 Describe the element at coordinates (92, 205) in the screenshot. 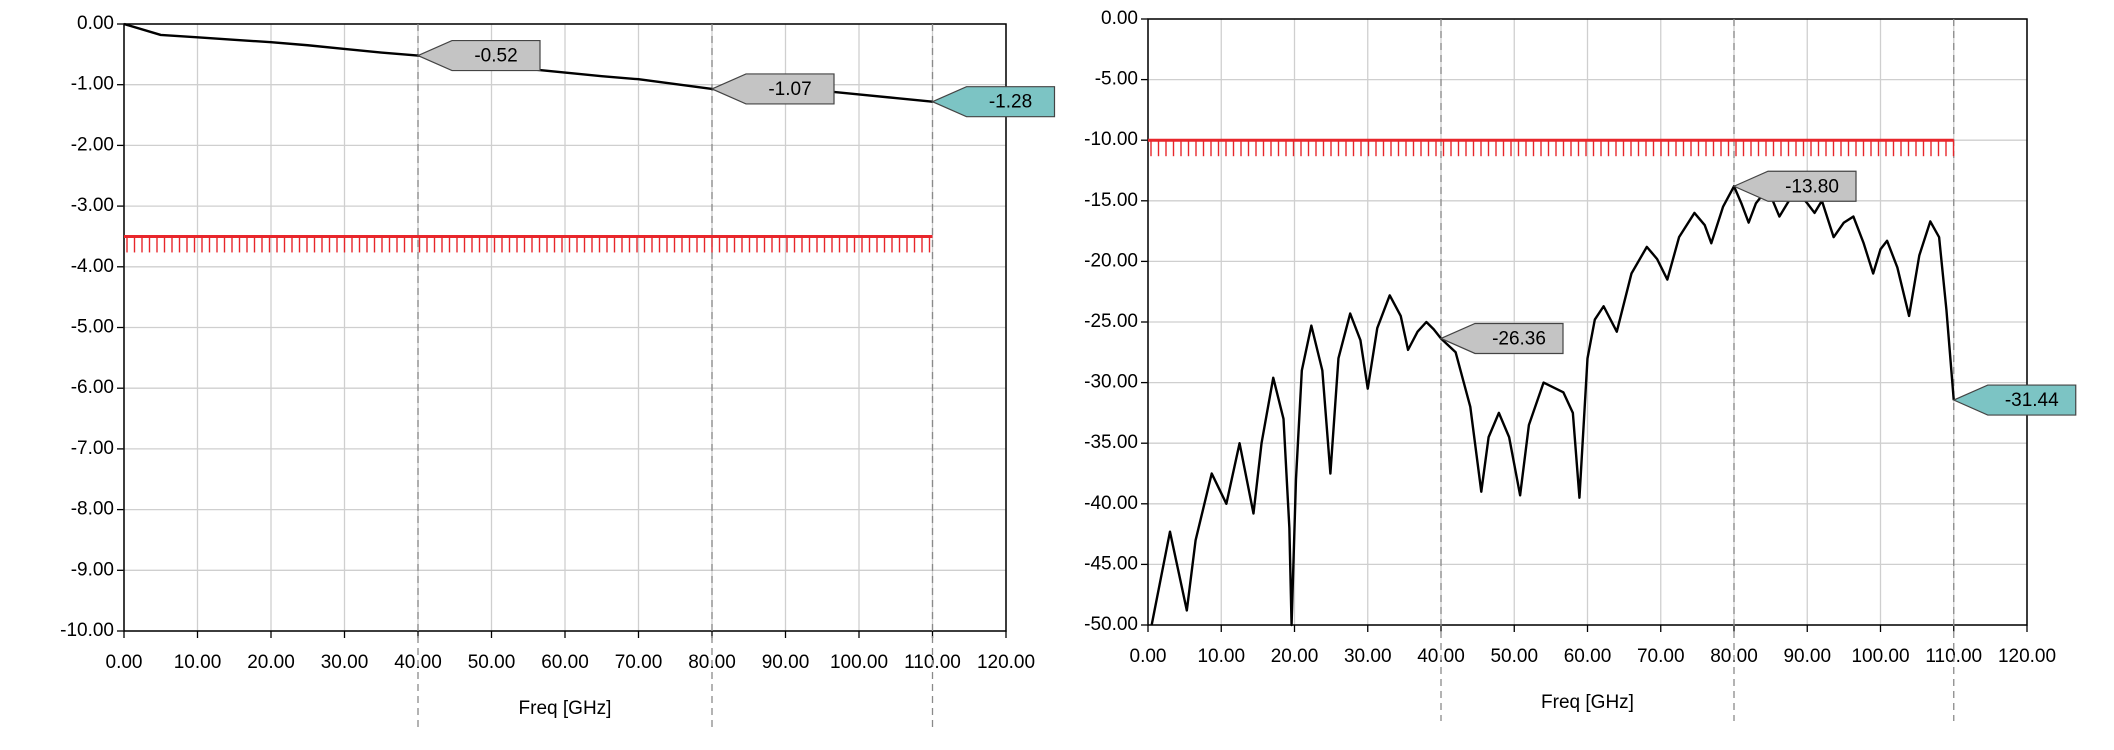

I see `y-tick-label: -3.00` at that location.